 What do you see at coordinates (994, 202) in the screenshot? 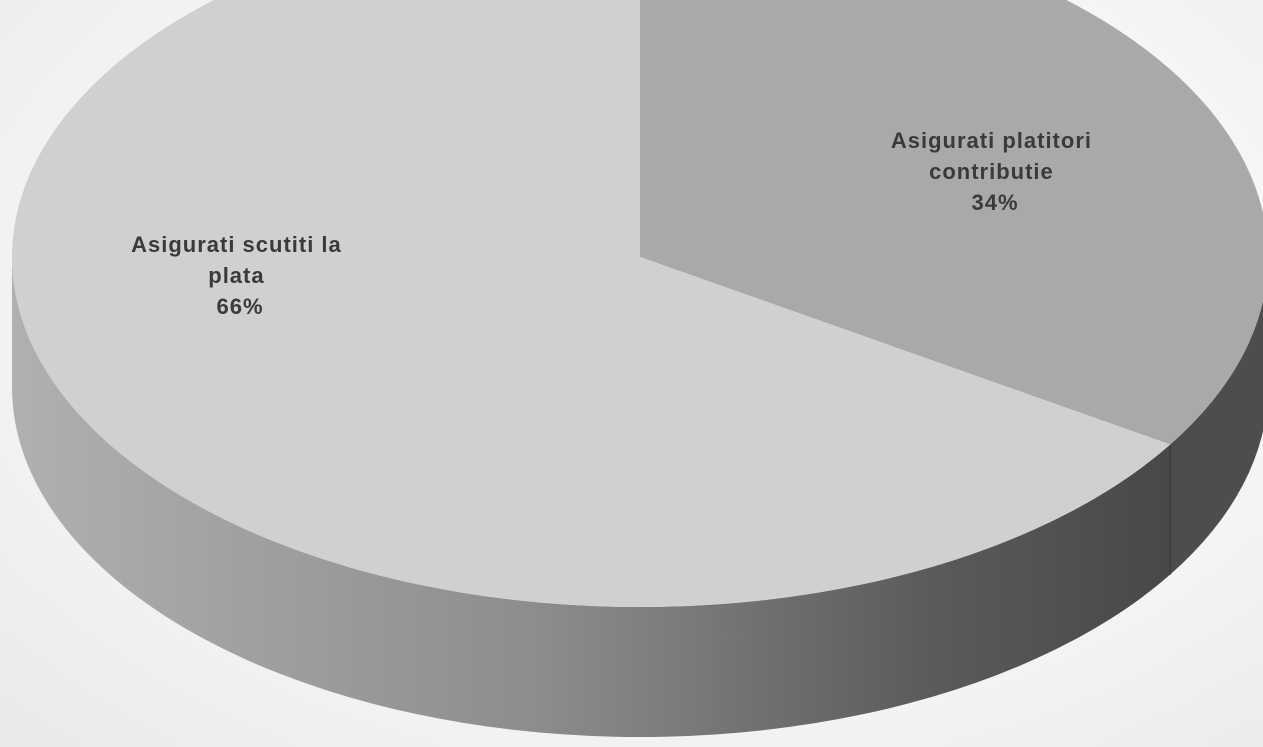
I see `slice-value-platitori: 34%` at bounding box center [994, 202].